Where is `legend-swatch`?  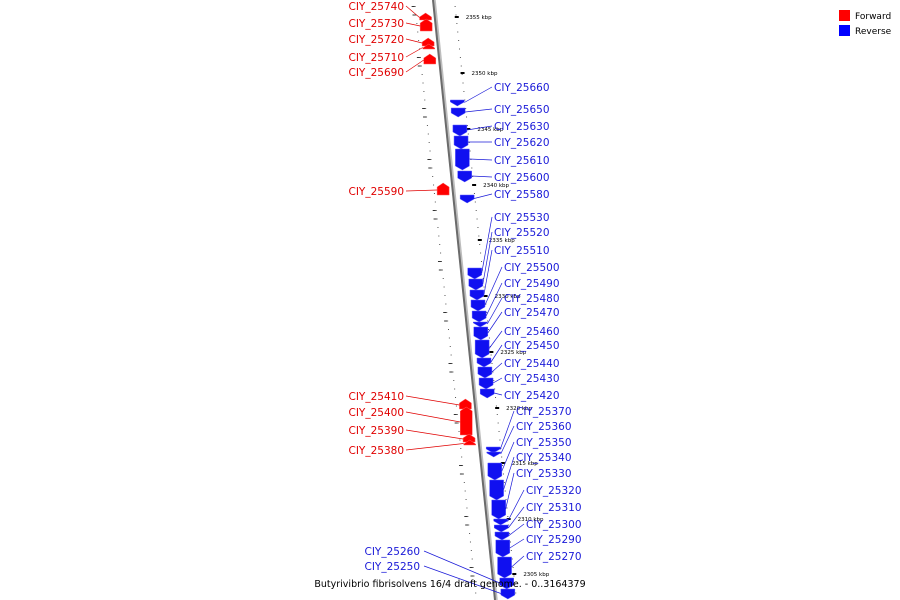
legend-swatch is located at coordinates (844, 30).